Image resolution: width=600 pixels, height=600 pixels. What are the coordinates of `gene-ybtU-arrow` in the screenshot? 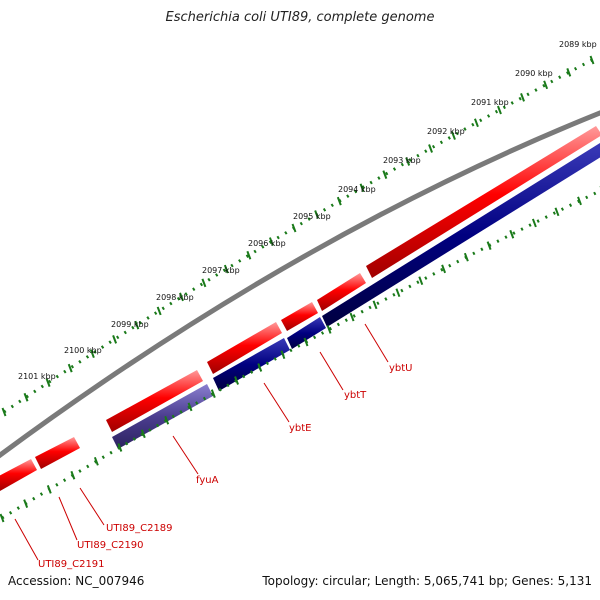 It's located at (483, 202).